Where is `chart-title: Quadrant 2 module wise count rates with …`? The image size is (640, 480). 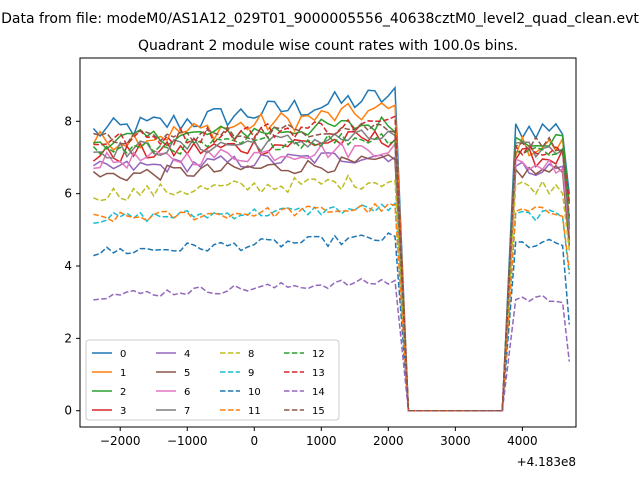
chart-title: Quadrant 2 module wise count rates with … is located at coordinates (328, 46).